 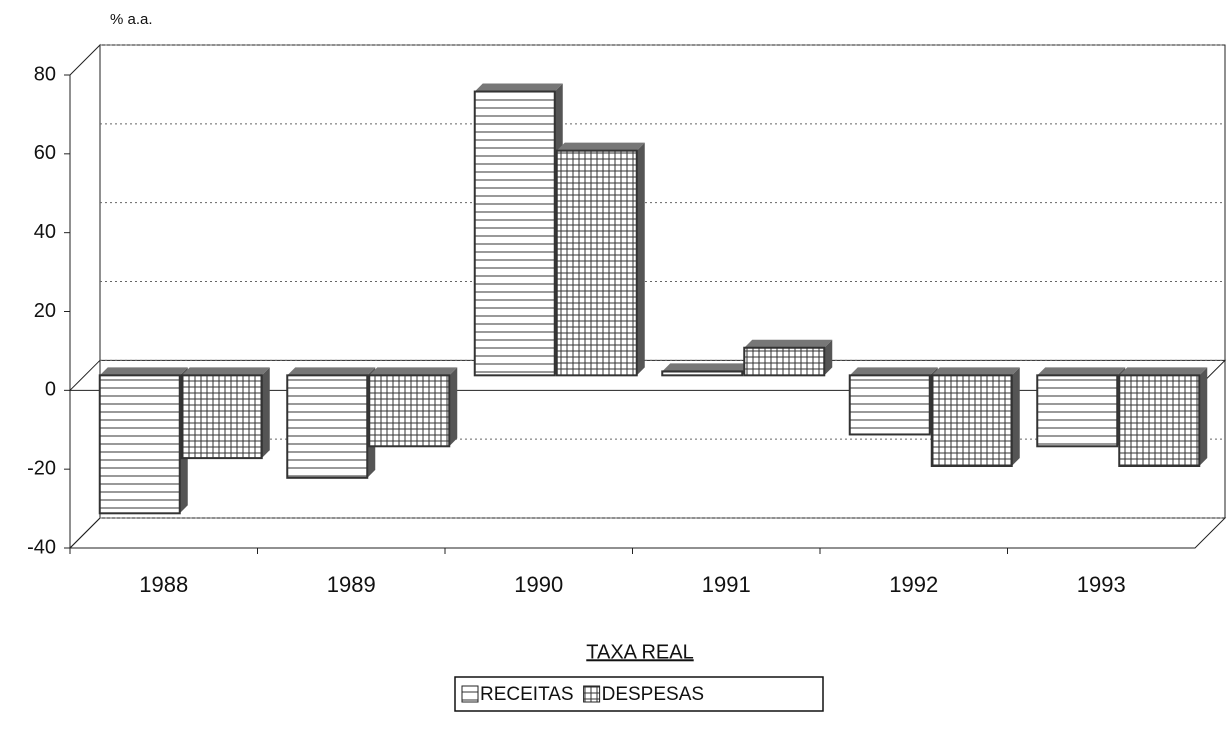 What do you see at coordinates (41, 547) in the screenshot?
I see `y-tick-label: -40` at bounding box center [41, 547].